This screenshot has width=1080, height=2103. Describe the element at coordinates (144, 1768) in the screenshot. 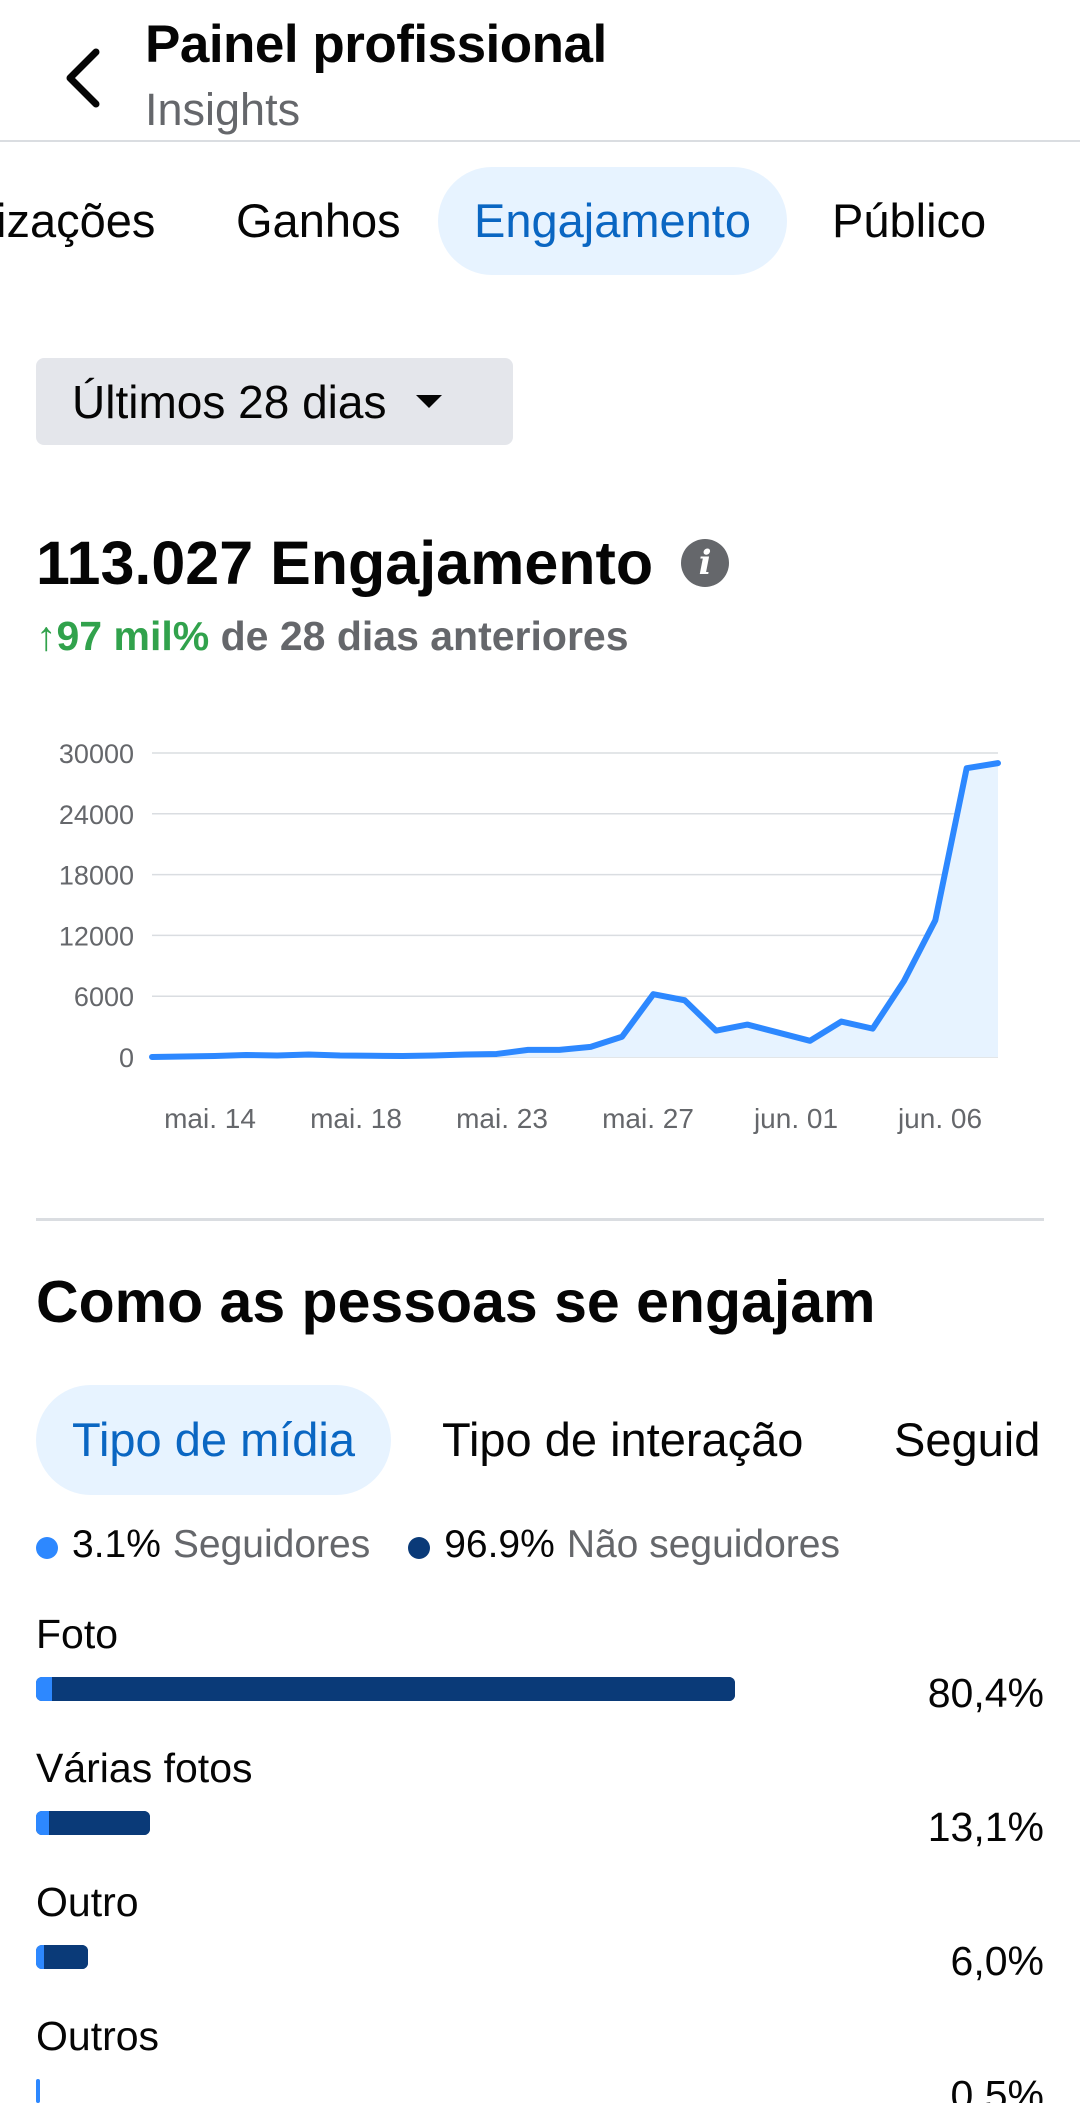

I see `media-type-label: Várias fotos` at that location.